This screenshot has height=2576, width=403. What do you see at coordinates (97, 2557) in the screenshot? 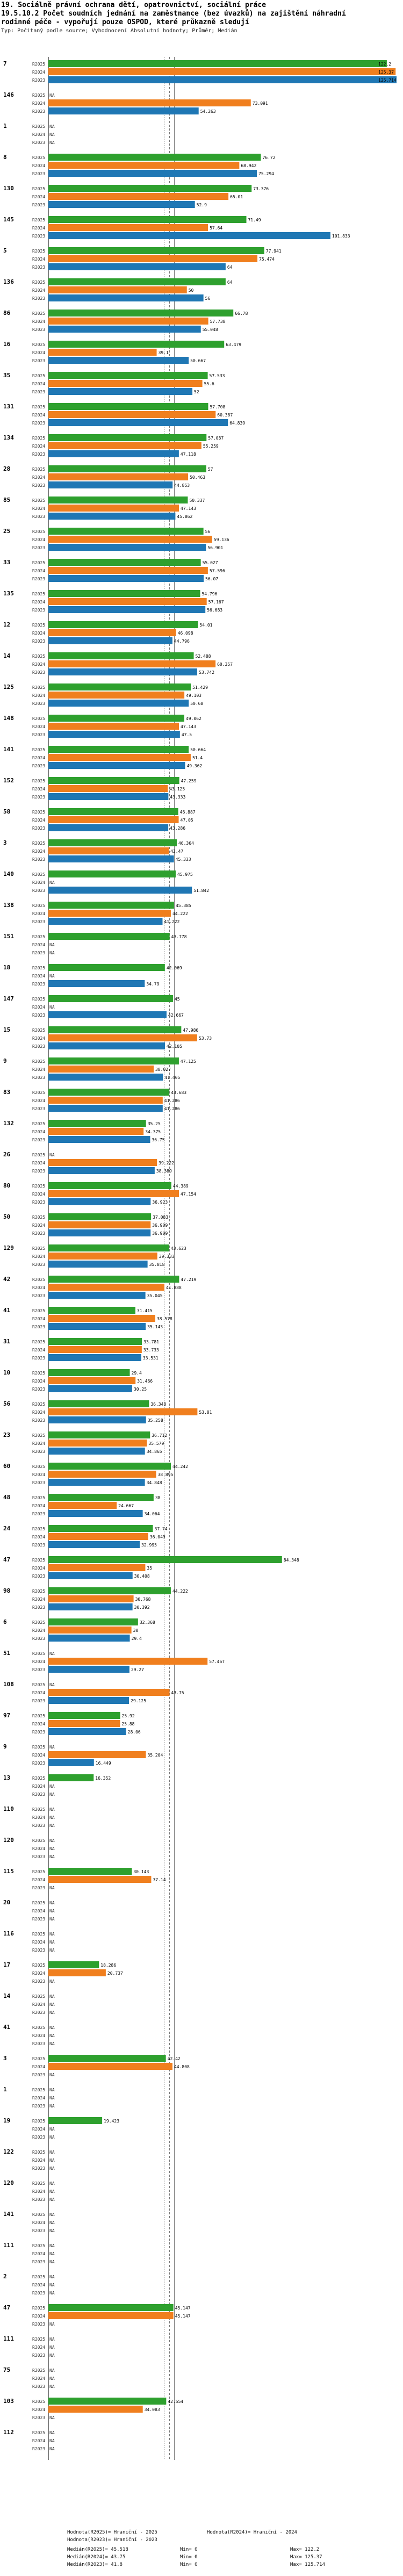
I see `median-r2024: Medián(R2024)= 43.75` at bounding box center [97, 2557].